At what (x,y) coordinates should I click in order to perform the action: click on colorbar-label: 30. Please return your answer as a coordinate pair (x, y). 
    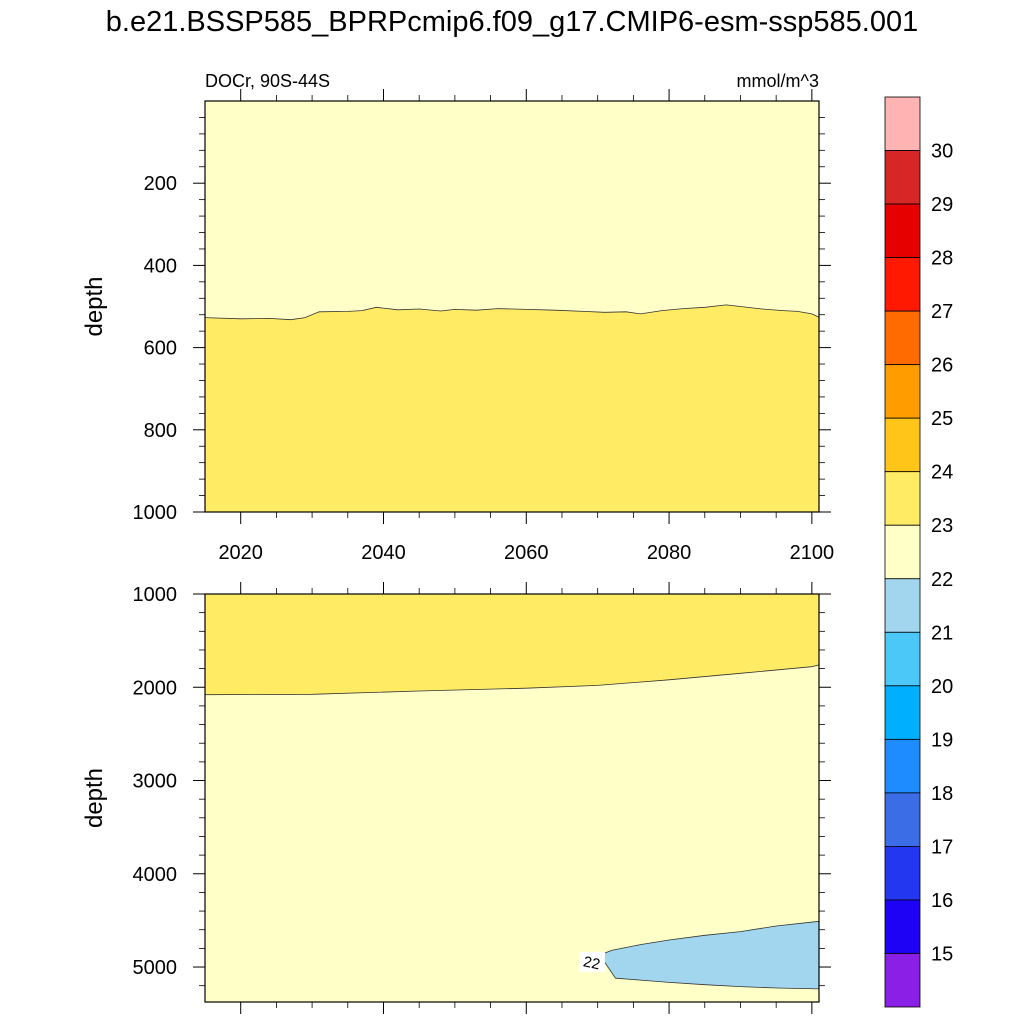
    Looking at the image, I should click on (942, 152).